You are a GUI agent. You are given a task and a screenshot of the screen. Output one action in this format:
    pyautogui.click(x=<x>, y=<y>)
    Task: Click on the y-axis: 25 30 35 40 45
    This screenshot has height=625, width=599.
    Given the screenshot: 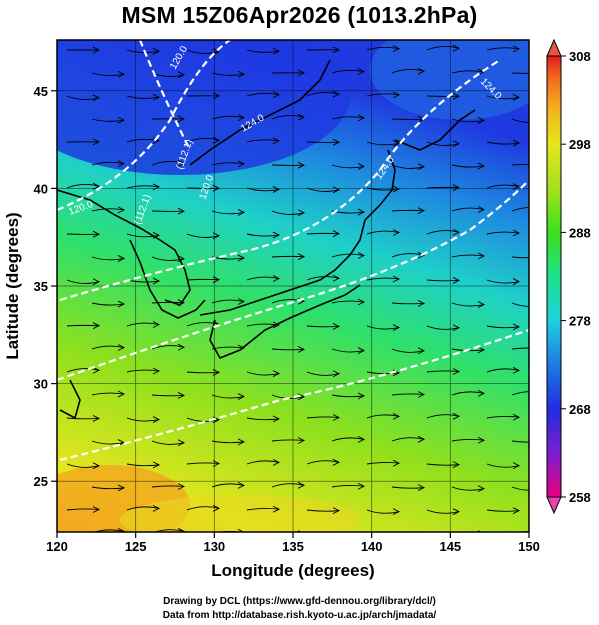 What is the action you would take?
    pyautogui.click(x=45, y=286)
    